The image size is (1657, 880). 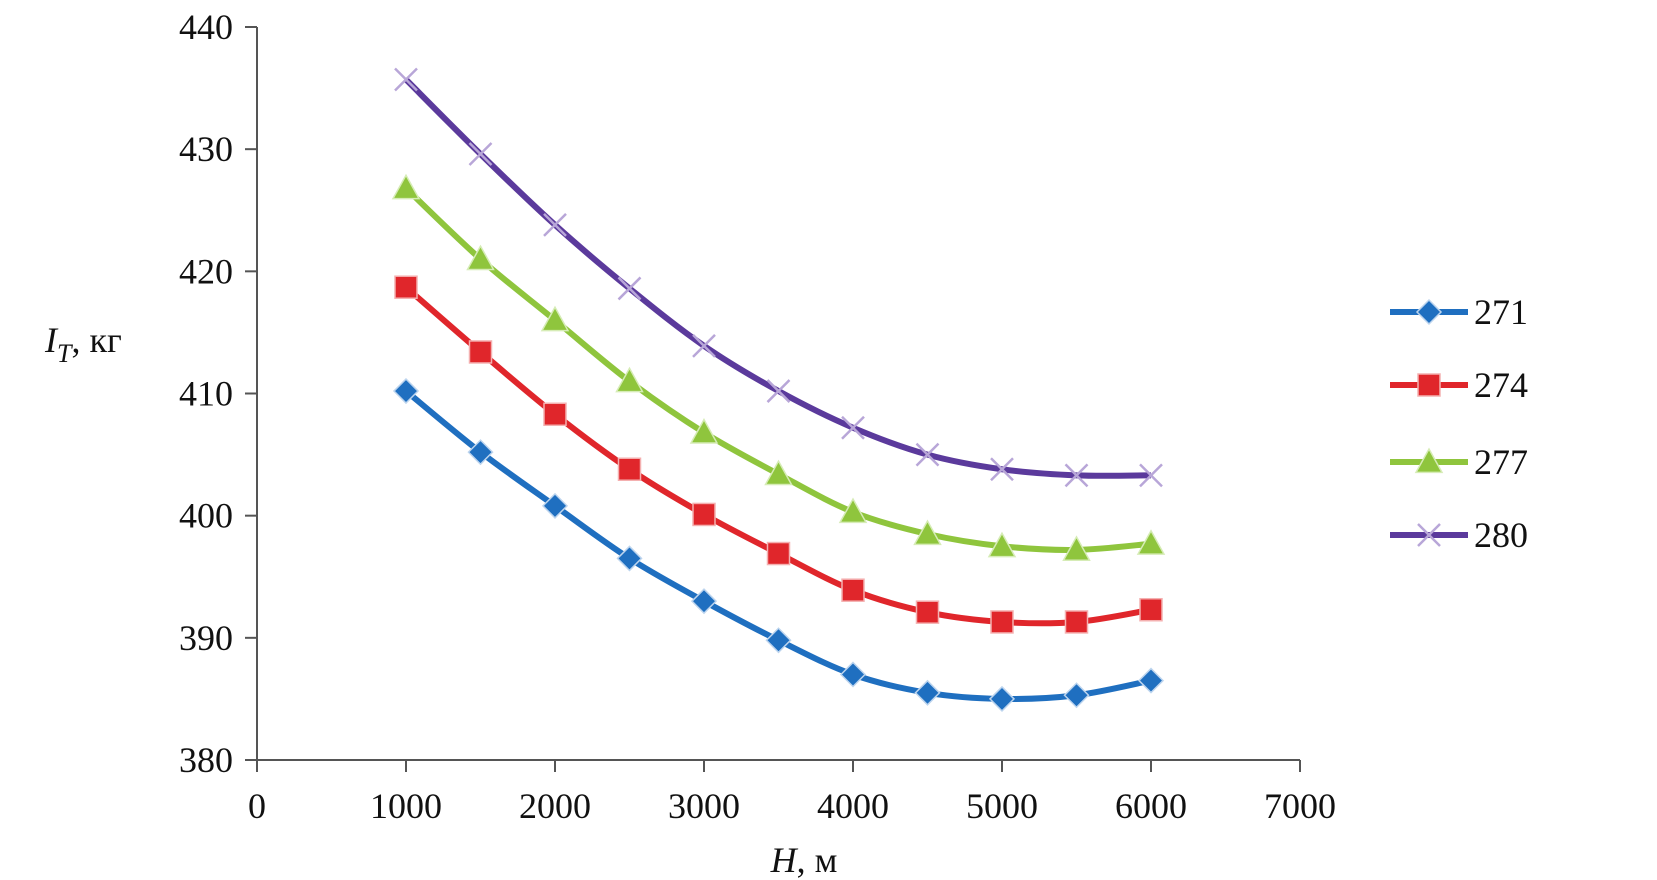 What do you see at coordinates (257, 806) in the screenshot?
I see `x-tick-label: 0` at bounding box center [257, 806].